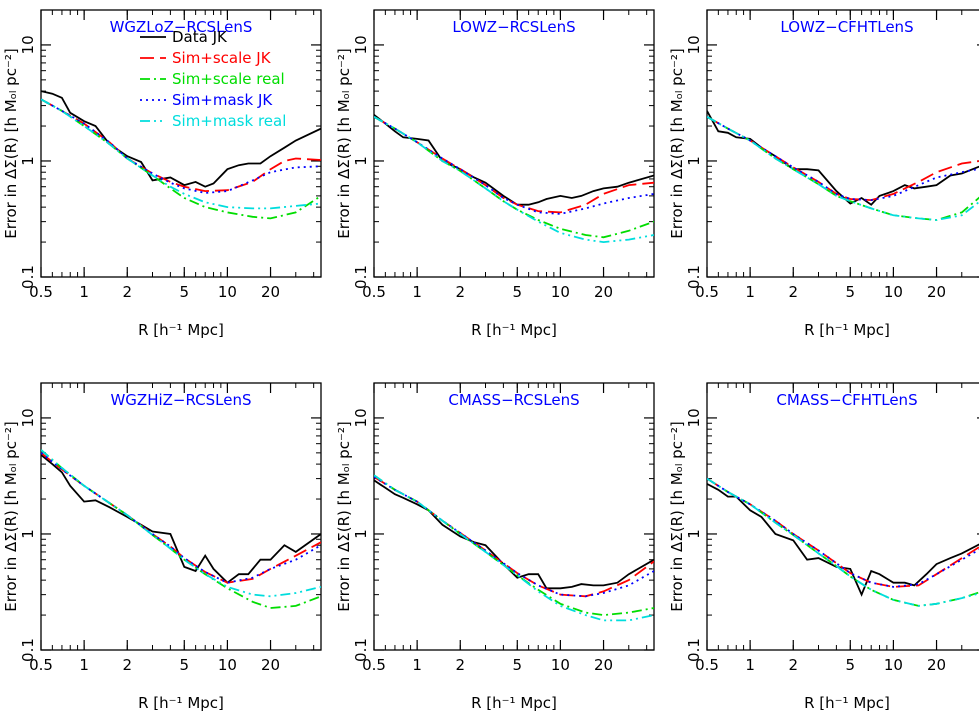 The height and width of the screenshot is (725, 979). I want to click on panel-title: CMASS−CFHTLenS, so click(846, 400).